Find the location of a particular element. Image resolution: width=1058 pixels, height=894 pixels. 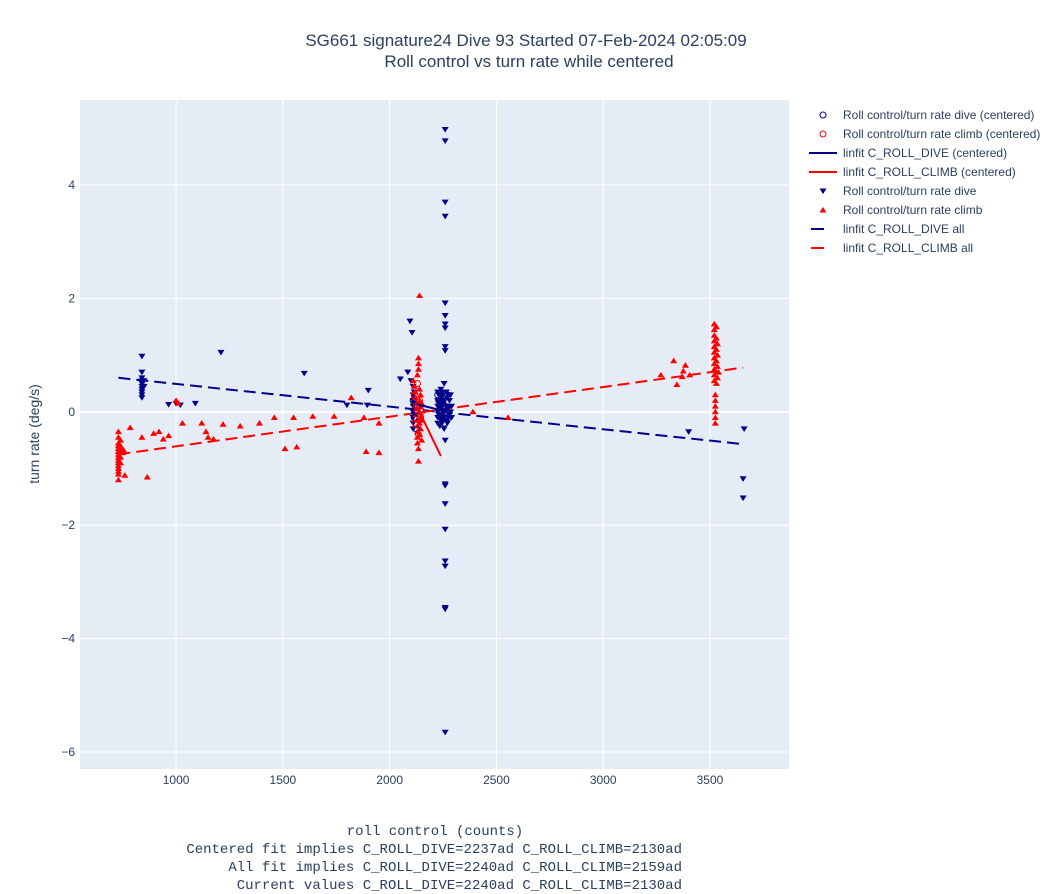

y-tick-label: −2 is located at coordinates (68, 525).